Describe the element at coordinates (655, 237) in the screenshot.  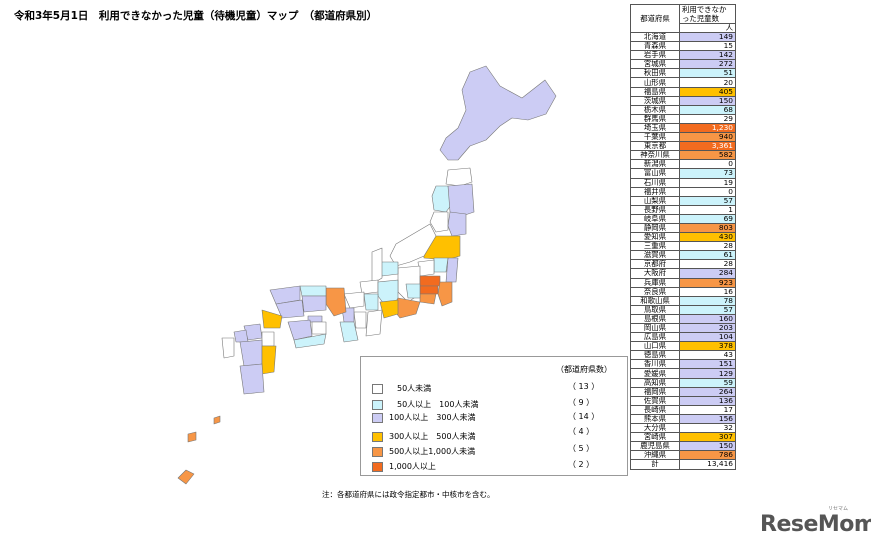
I see `prefecture-name: 愛知県` at that location.